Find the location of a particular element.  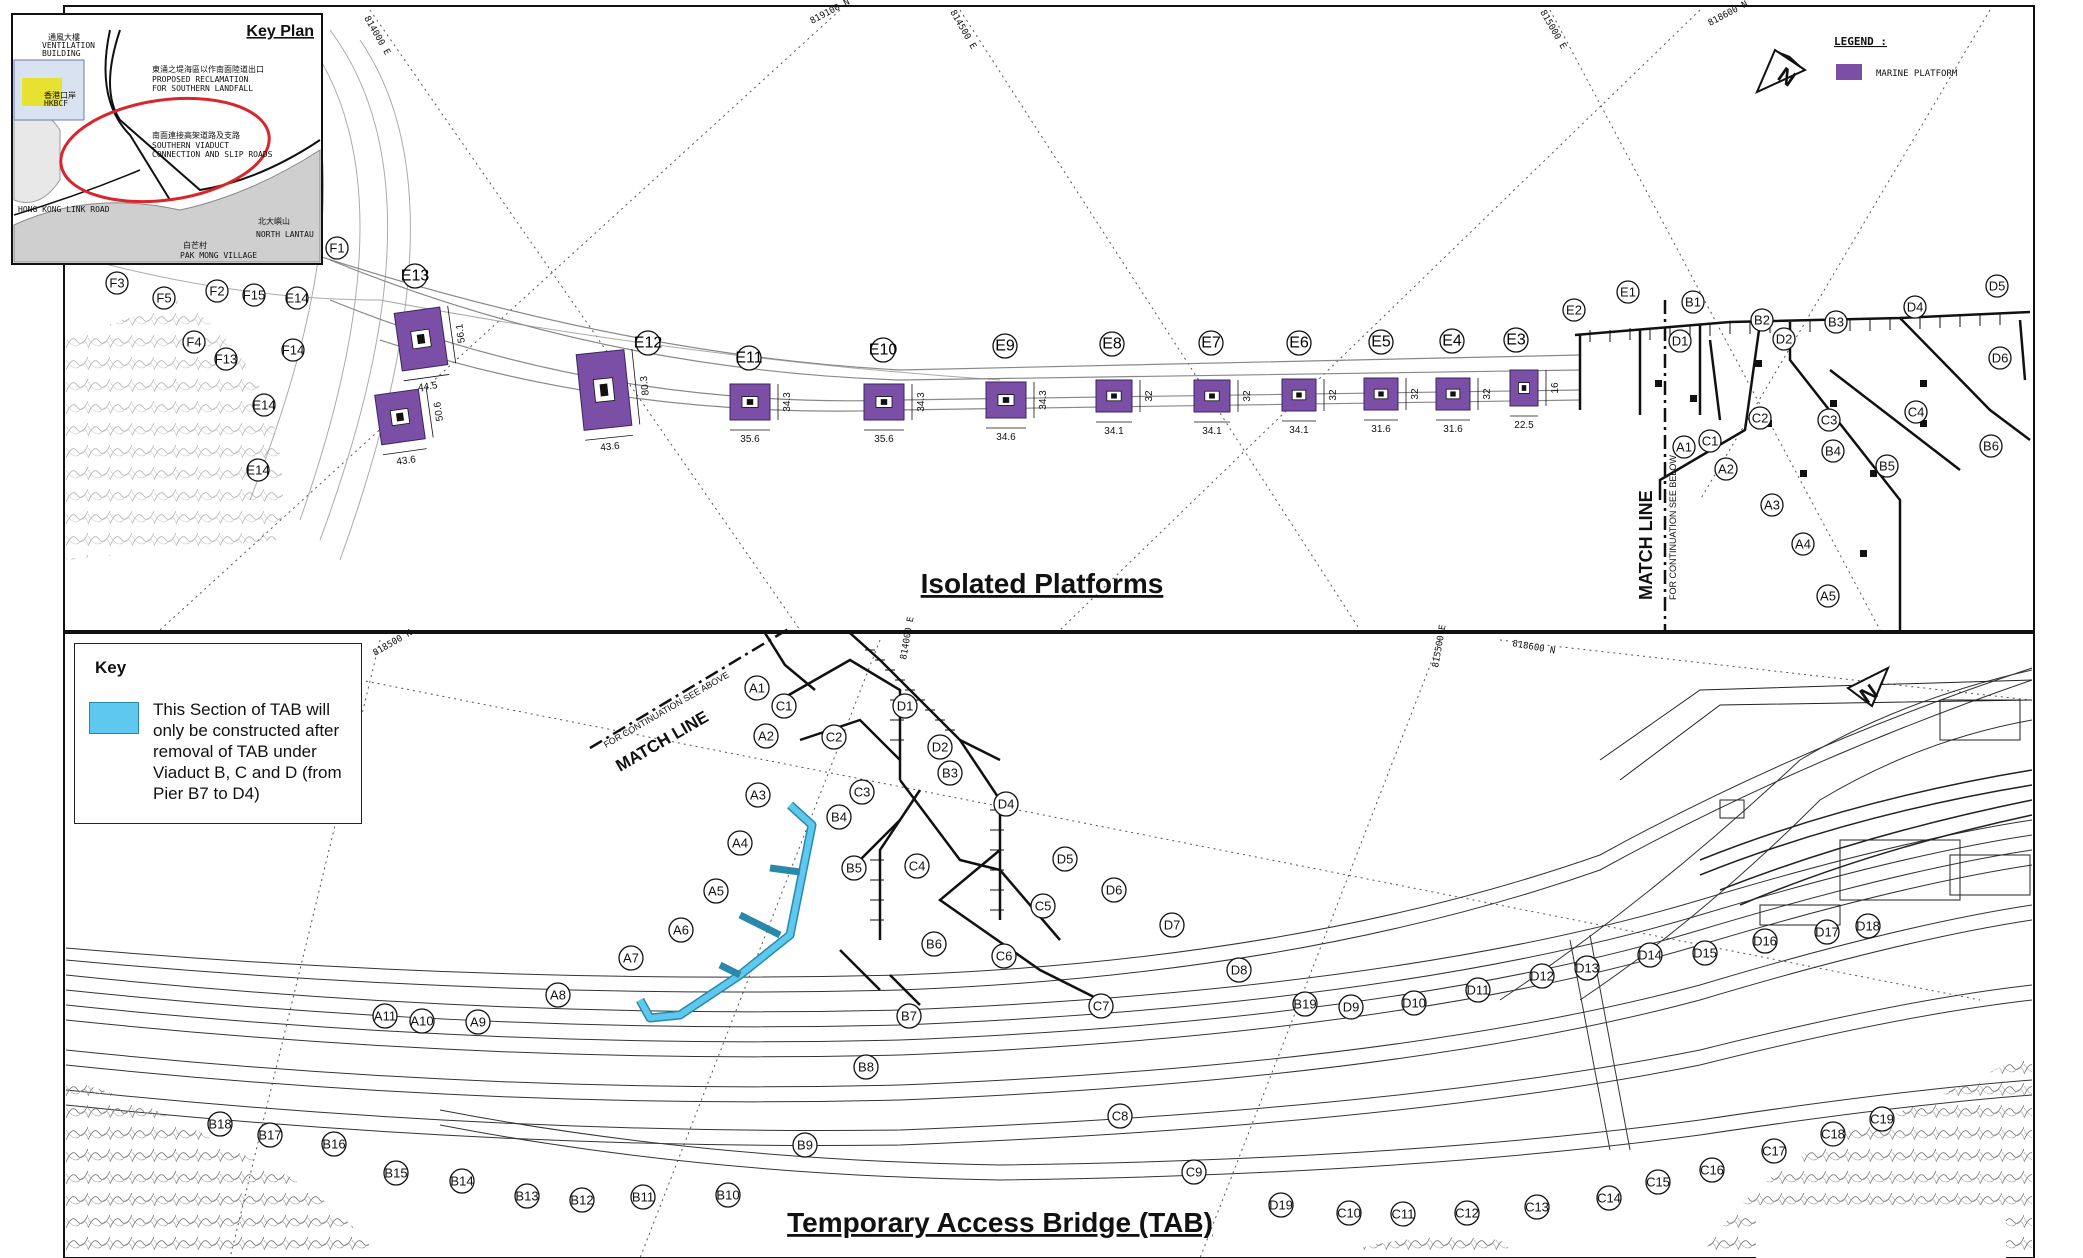

pier-label: D6 is located at coordinates (1114, 890).